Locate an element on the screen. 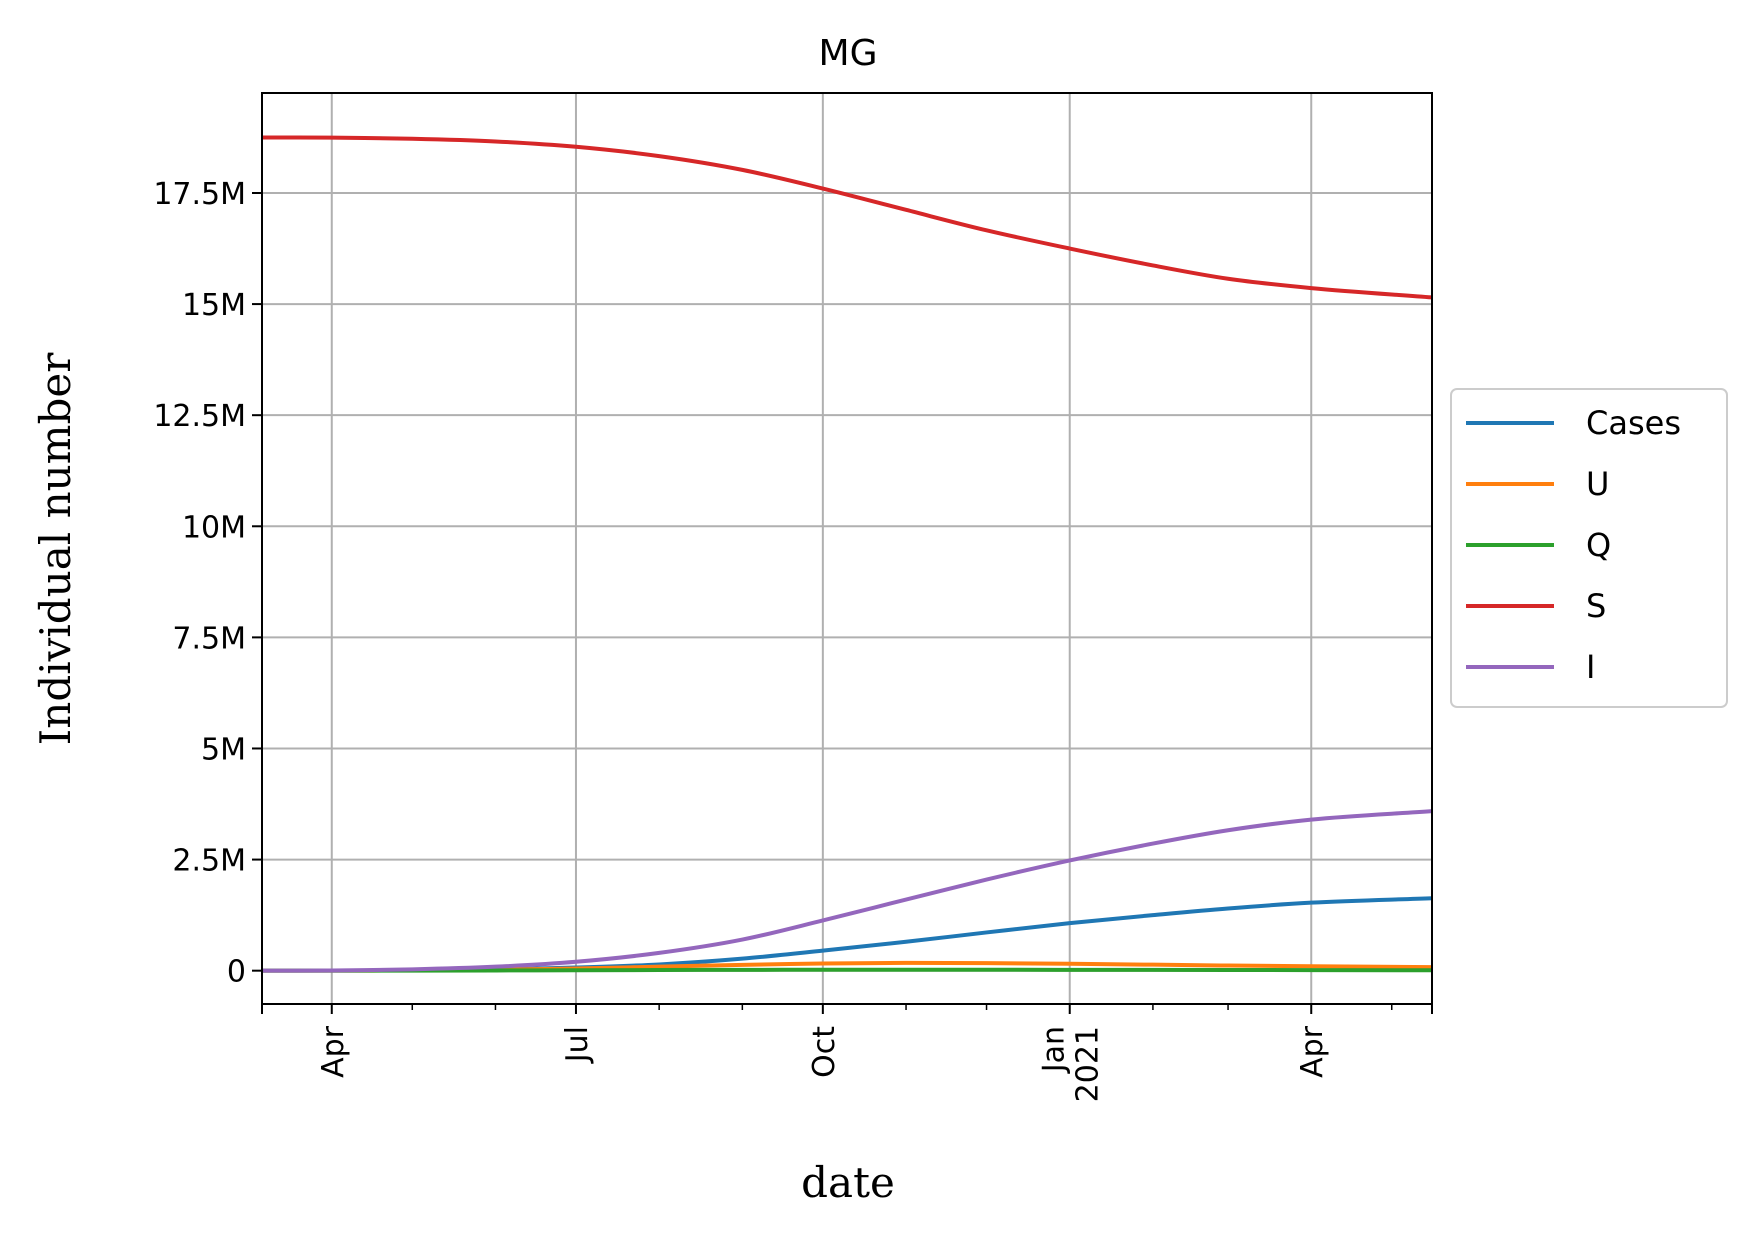 This screenshot has width=1747, height=1236. x-tick-label-line: Jul is located at coordinates (577, 1045).